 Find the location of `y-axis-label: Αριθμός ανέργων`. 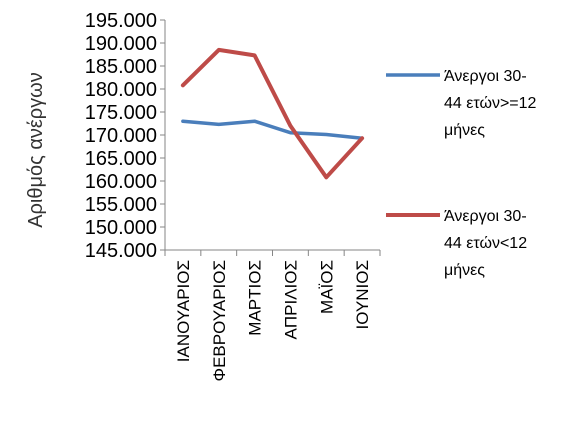

y-axis-label: Αριθμός ανέργων is located at coordinates (36, 150).